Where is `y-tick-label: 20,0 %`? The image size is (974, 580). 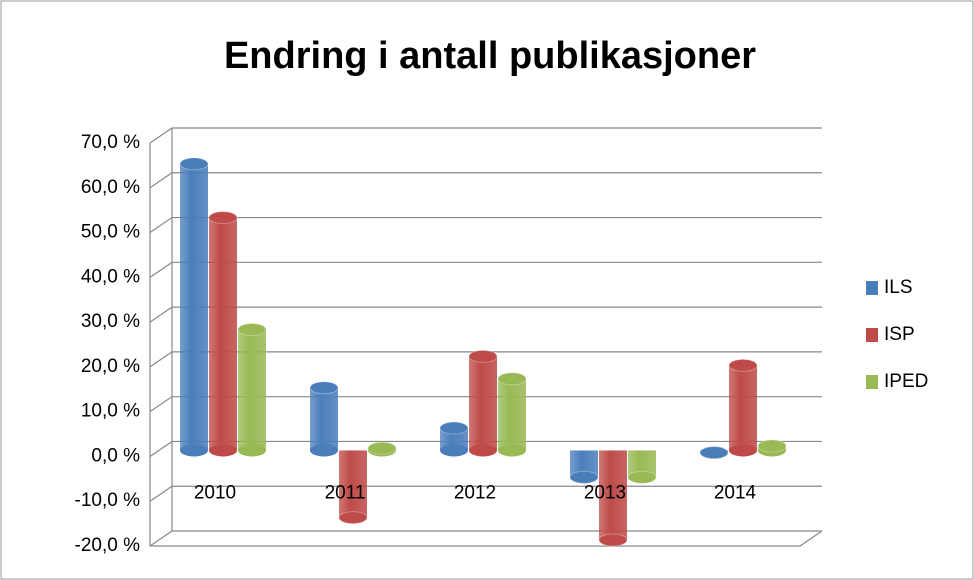
y-tick-label: 20,0 % is located at coordinates (110, 366).